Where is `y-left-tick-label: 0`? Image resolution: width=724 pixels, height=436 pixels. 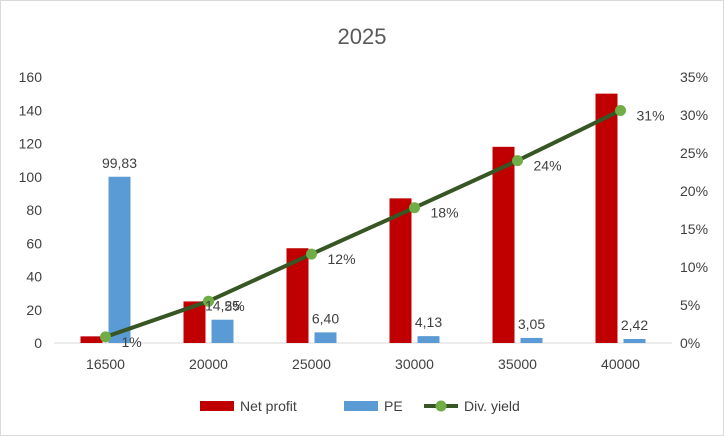
y-left-tick-label: 0 is located at coordinates (38, 343).